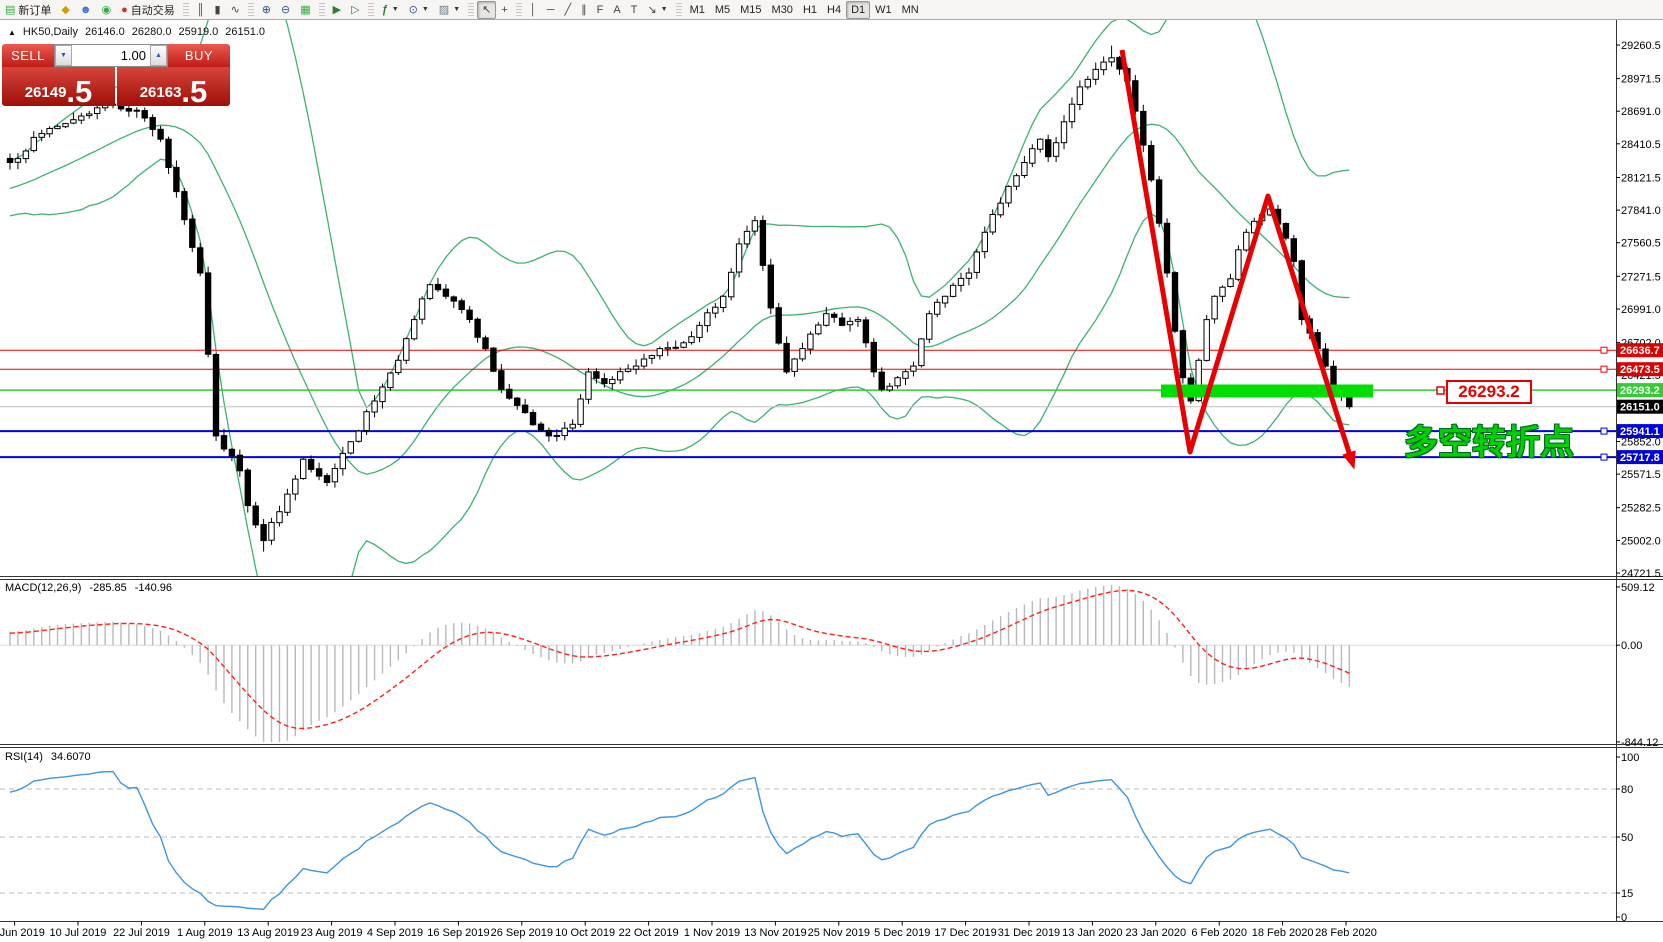 Image resolution: width=1663 pixels, height=942 pixels. Describe the element at coordinates (1641, 541) in the screenshot. I see `price-tick-label: 25002.0` at that location.